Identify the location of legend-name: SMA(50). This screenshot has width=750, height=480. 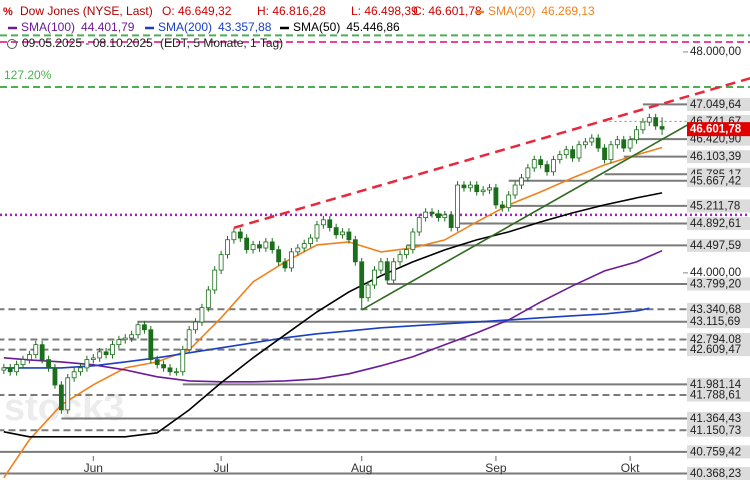
(316, 27).